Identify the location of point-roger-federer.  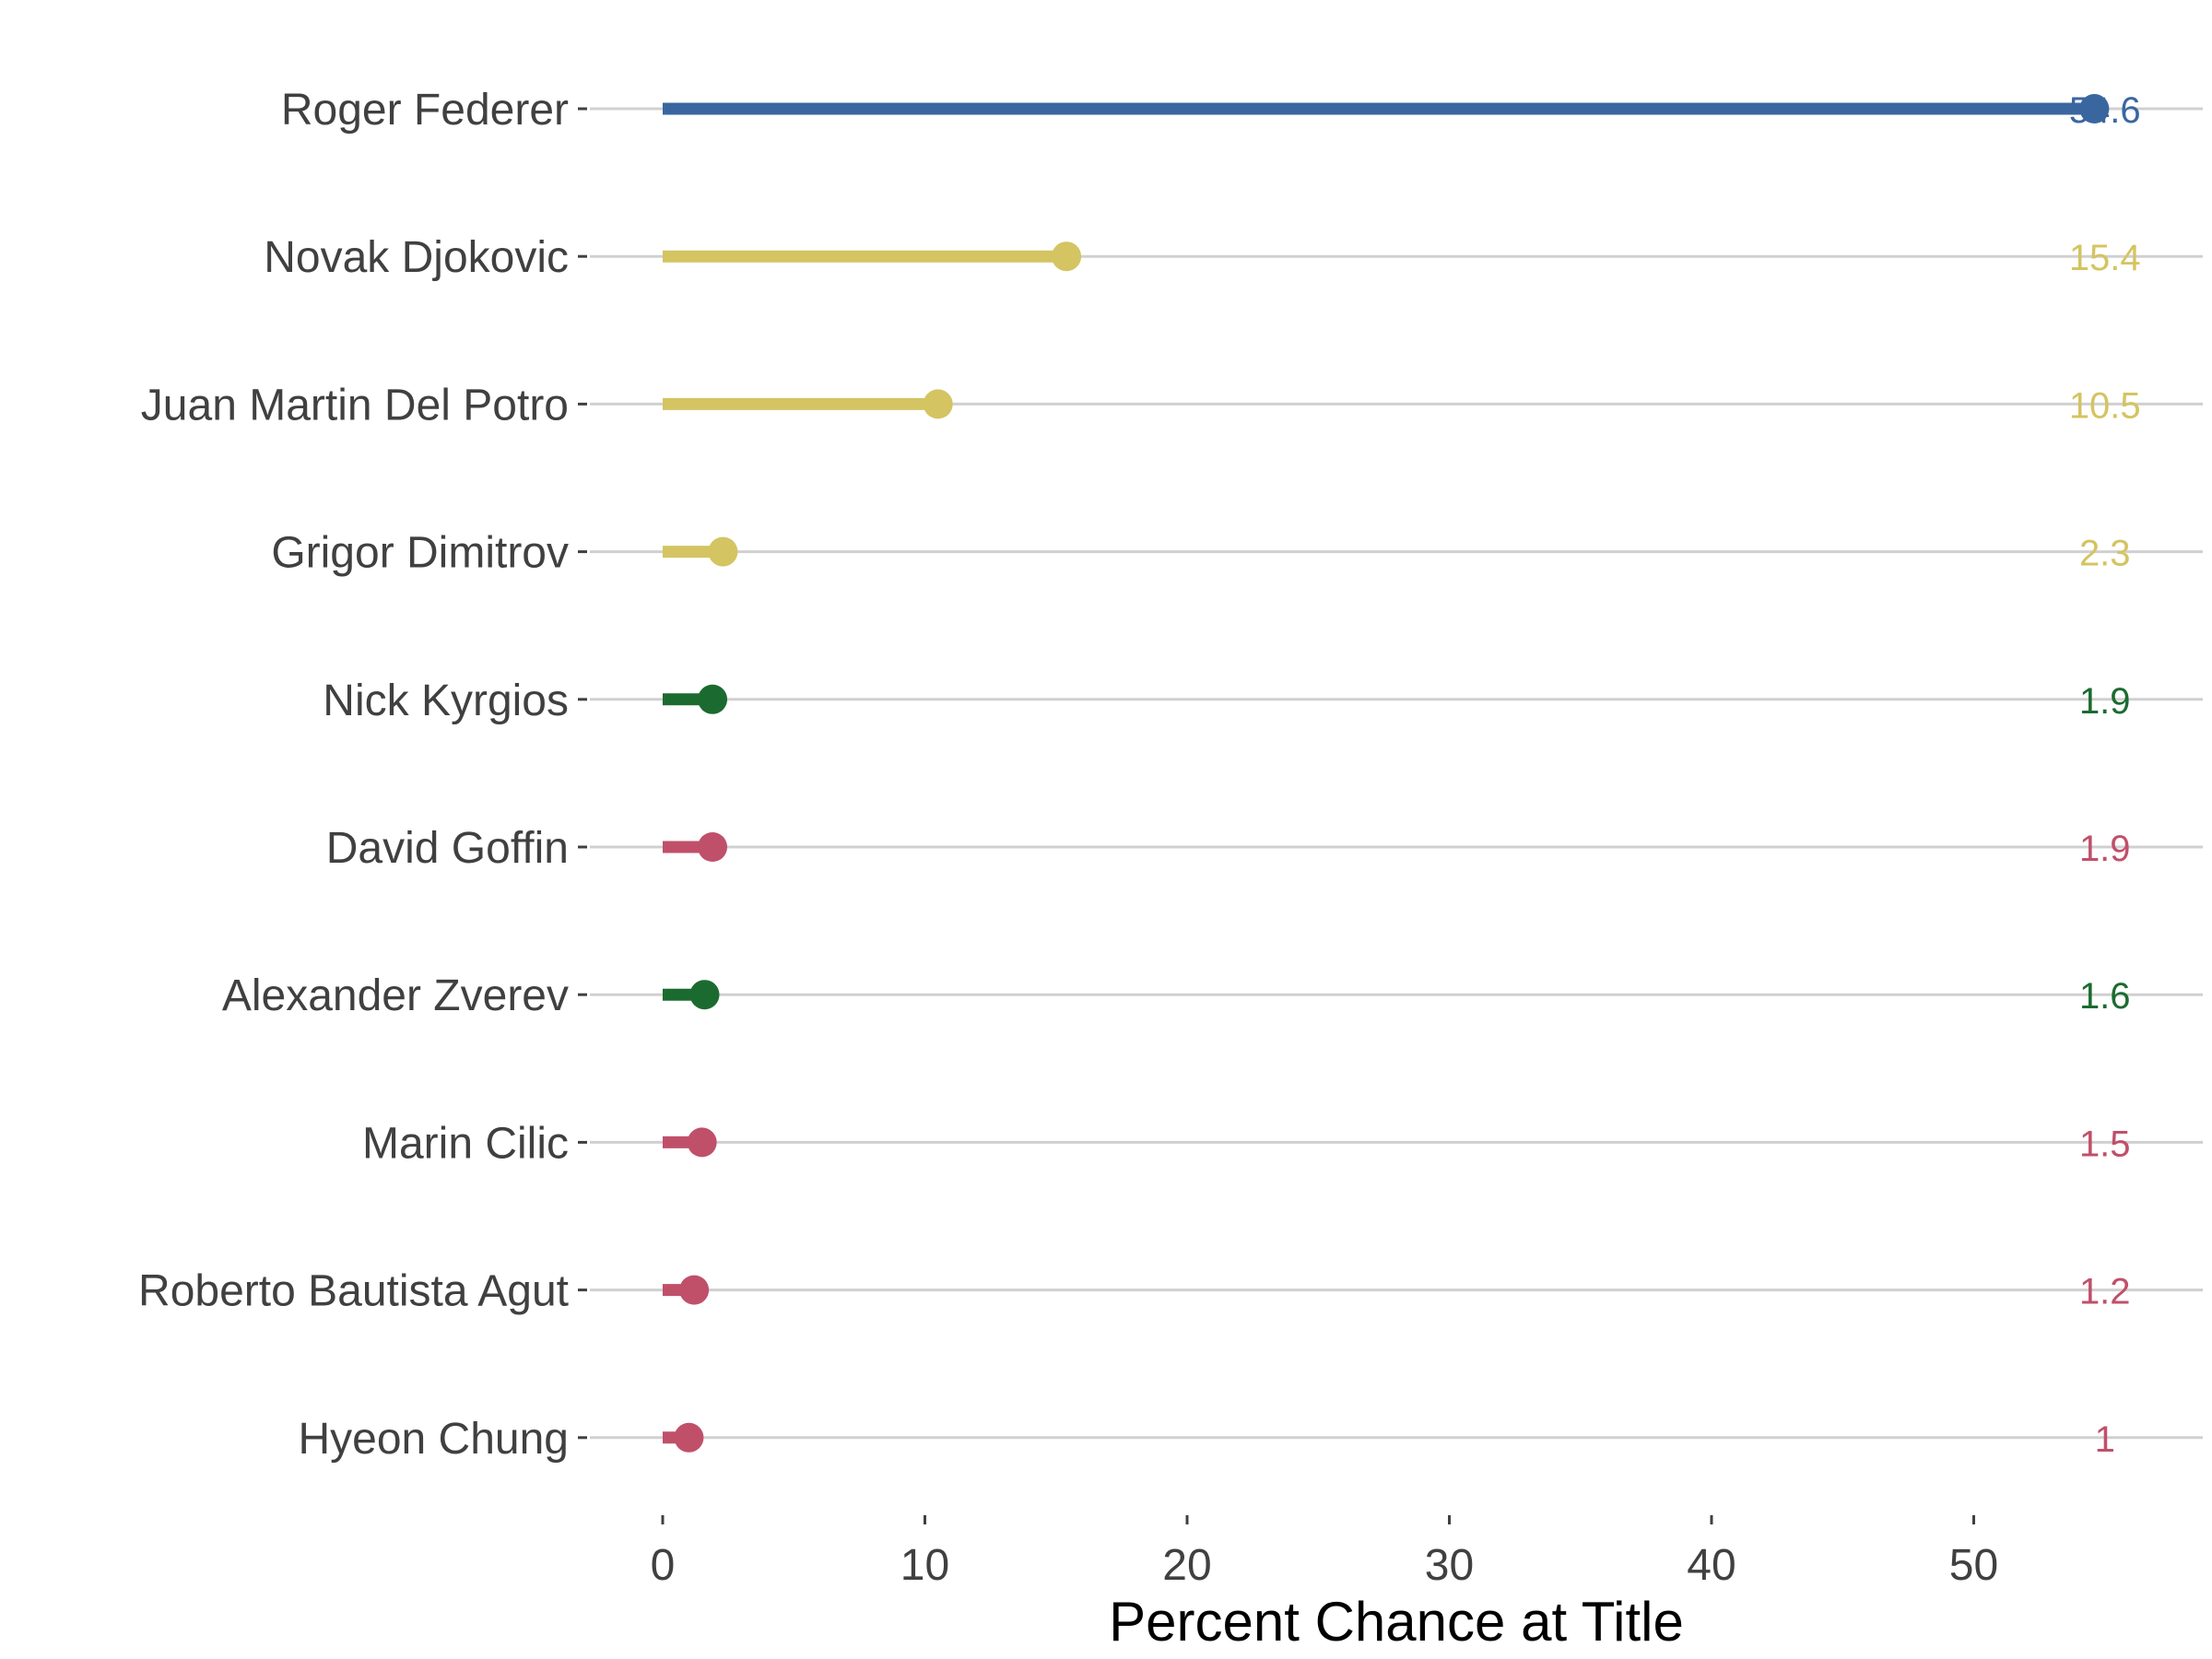
(2094, 109).